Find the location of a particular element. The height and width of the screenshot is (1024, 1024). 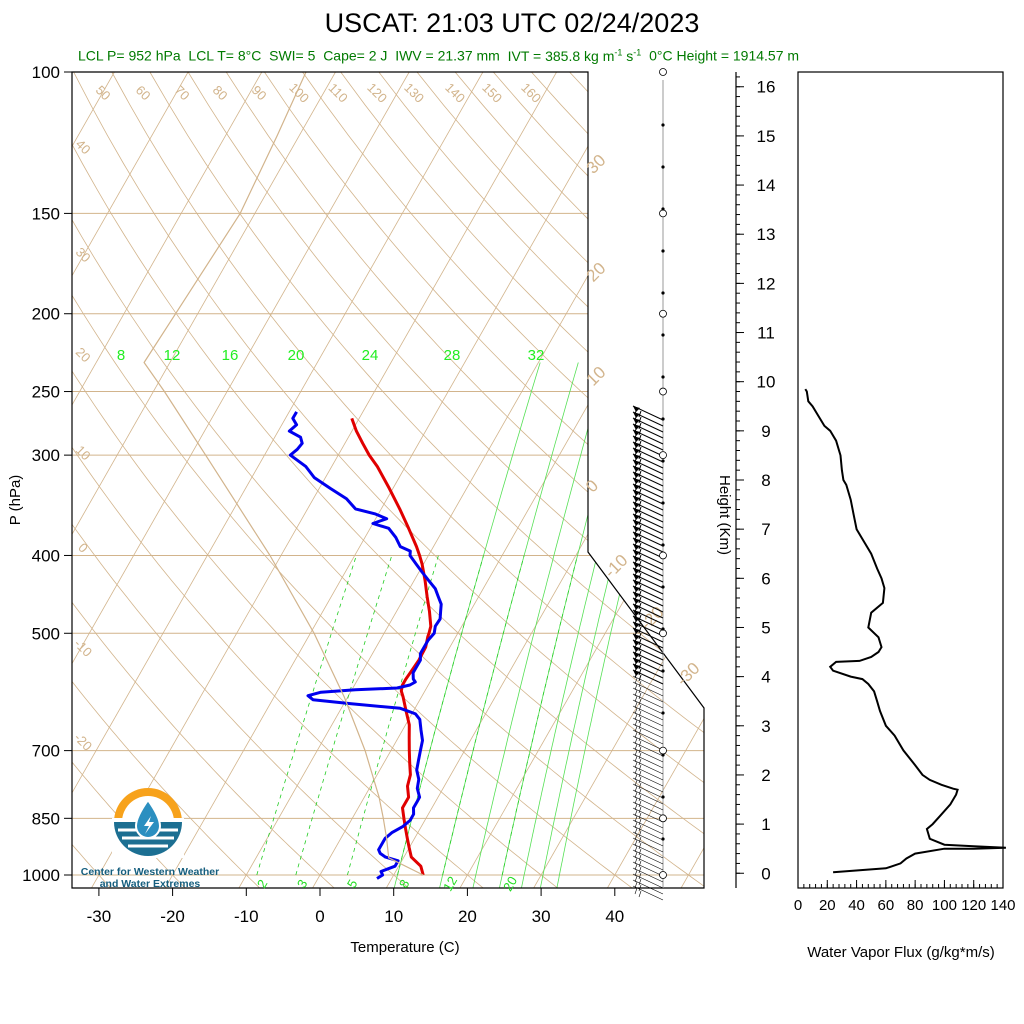

wvf-x-tick-label: 60 is located at coordinates (886, 905).